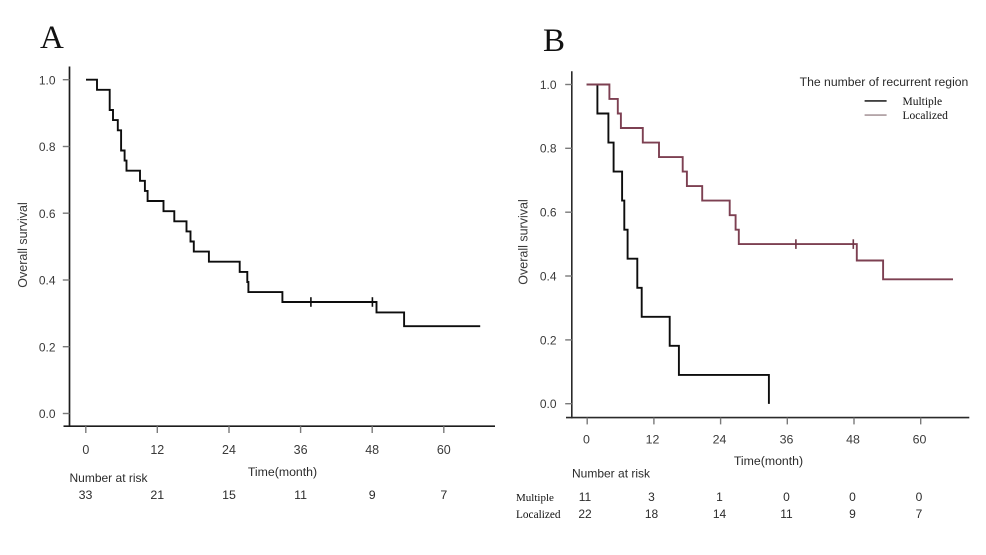 This screenshot has width=986, height=555. I want to click on svg-text: B, so click(554, 41).